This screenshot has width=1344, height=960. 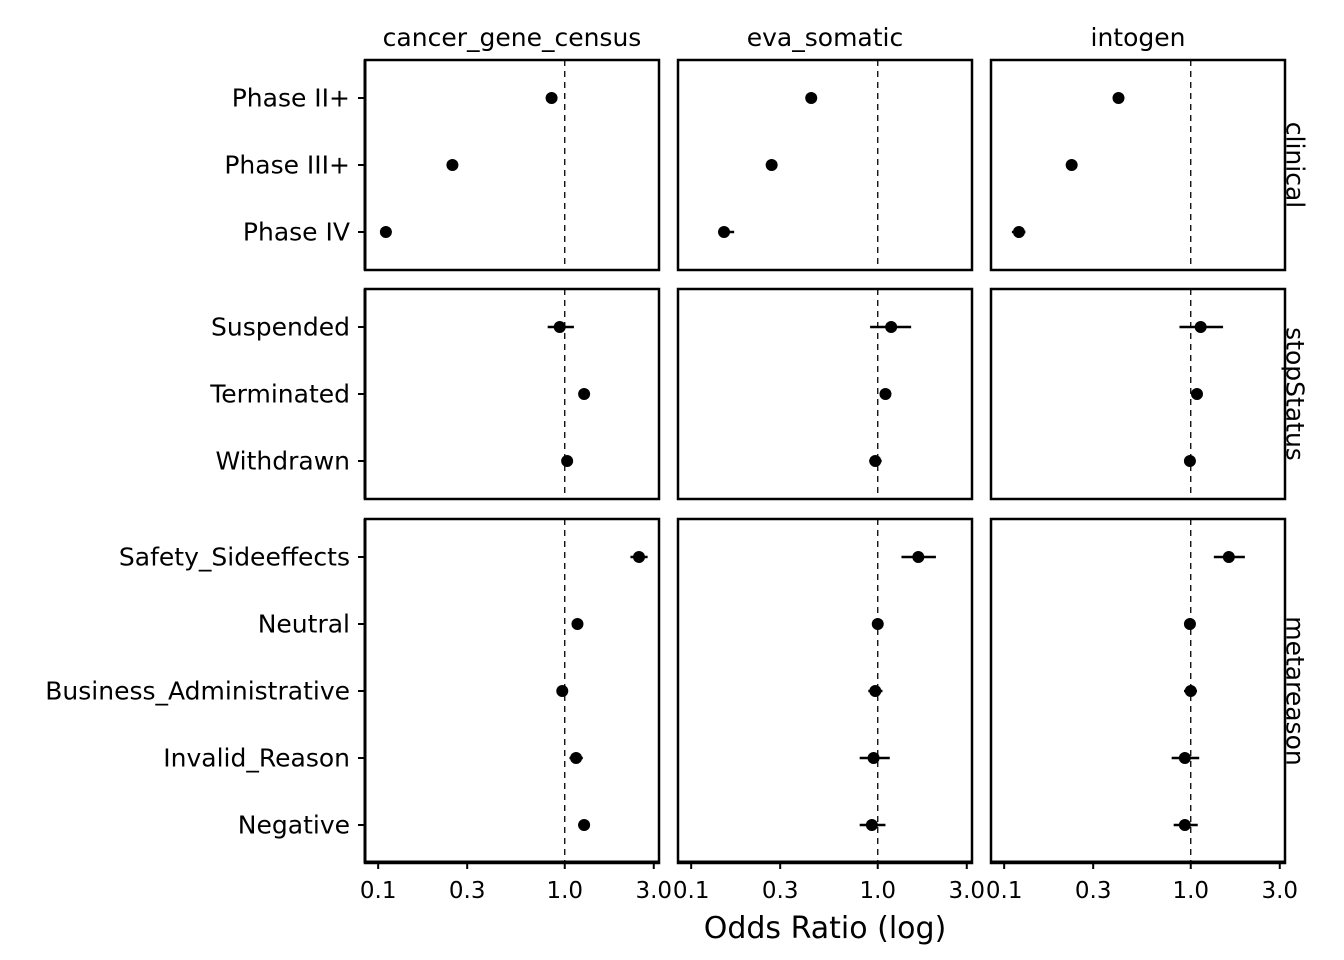 I want to click on category-label-safety-sideeffects: Safety_Sideeffects, so click(x=234, y=557).